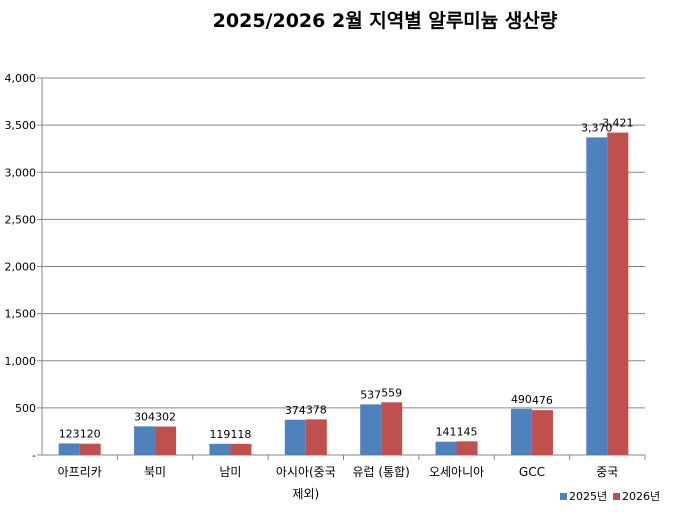  I want to click on category-label: 제외), so click(305, 494).